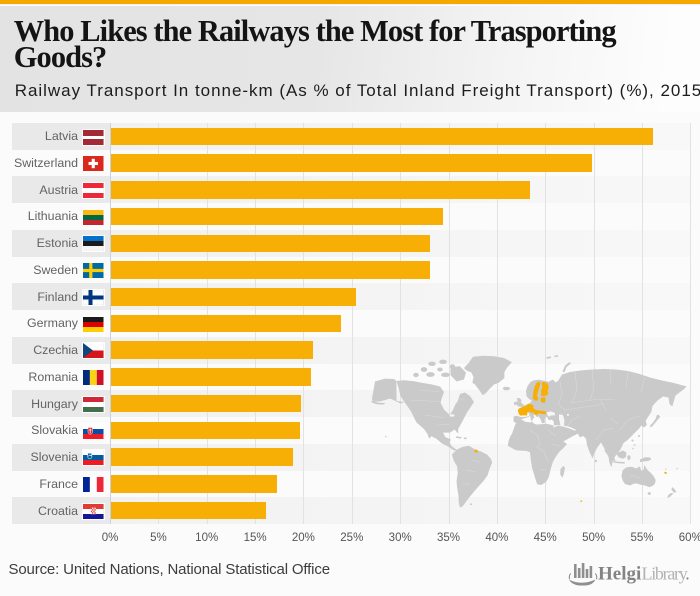  What do you see at coordinates (619, 574) in the screenshot?
I see `svg-text: Helgi` at bounding box center [619, 574].